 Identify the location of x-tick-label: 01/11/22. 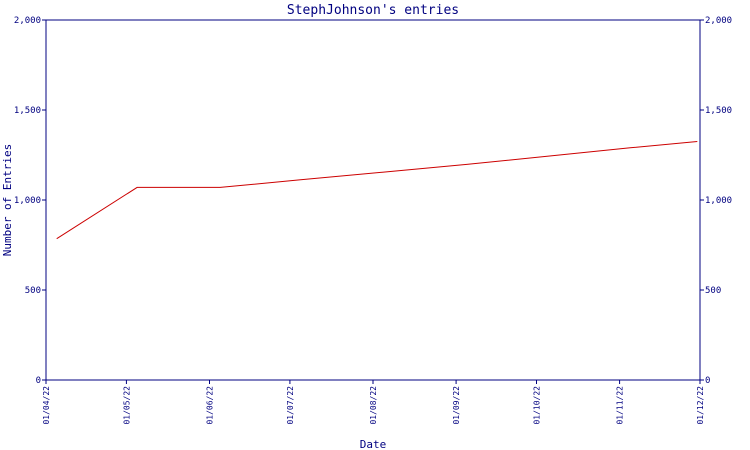
(620, 405).